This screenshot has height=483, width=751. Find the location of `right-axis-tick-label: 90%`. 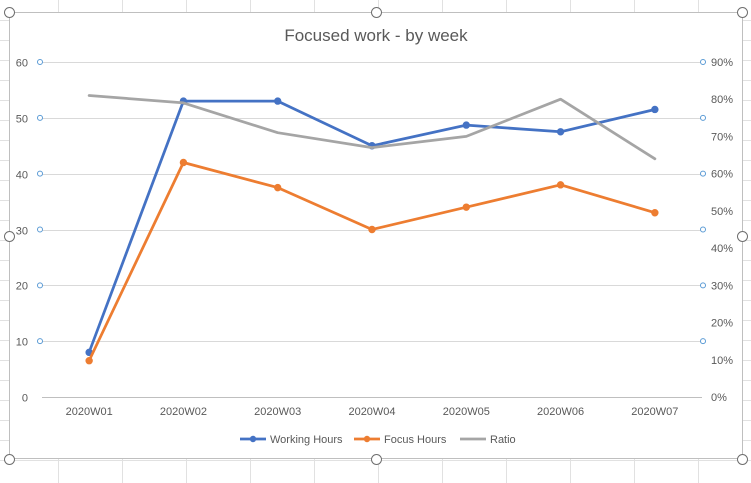

right-axis-tick-label: 90% is located at coordinates (722, 63).